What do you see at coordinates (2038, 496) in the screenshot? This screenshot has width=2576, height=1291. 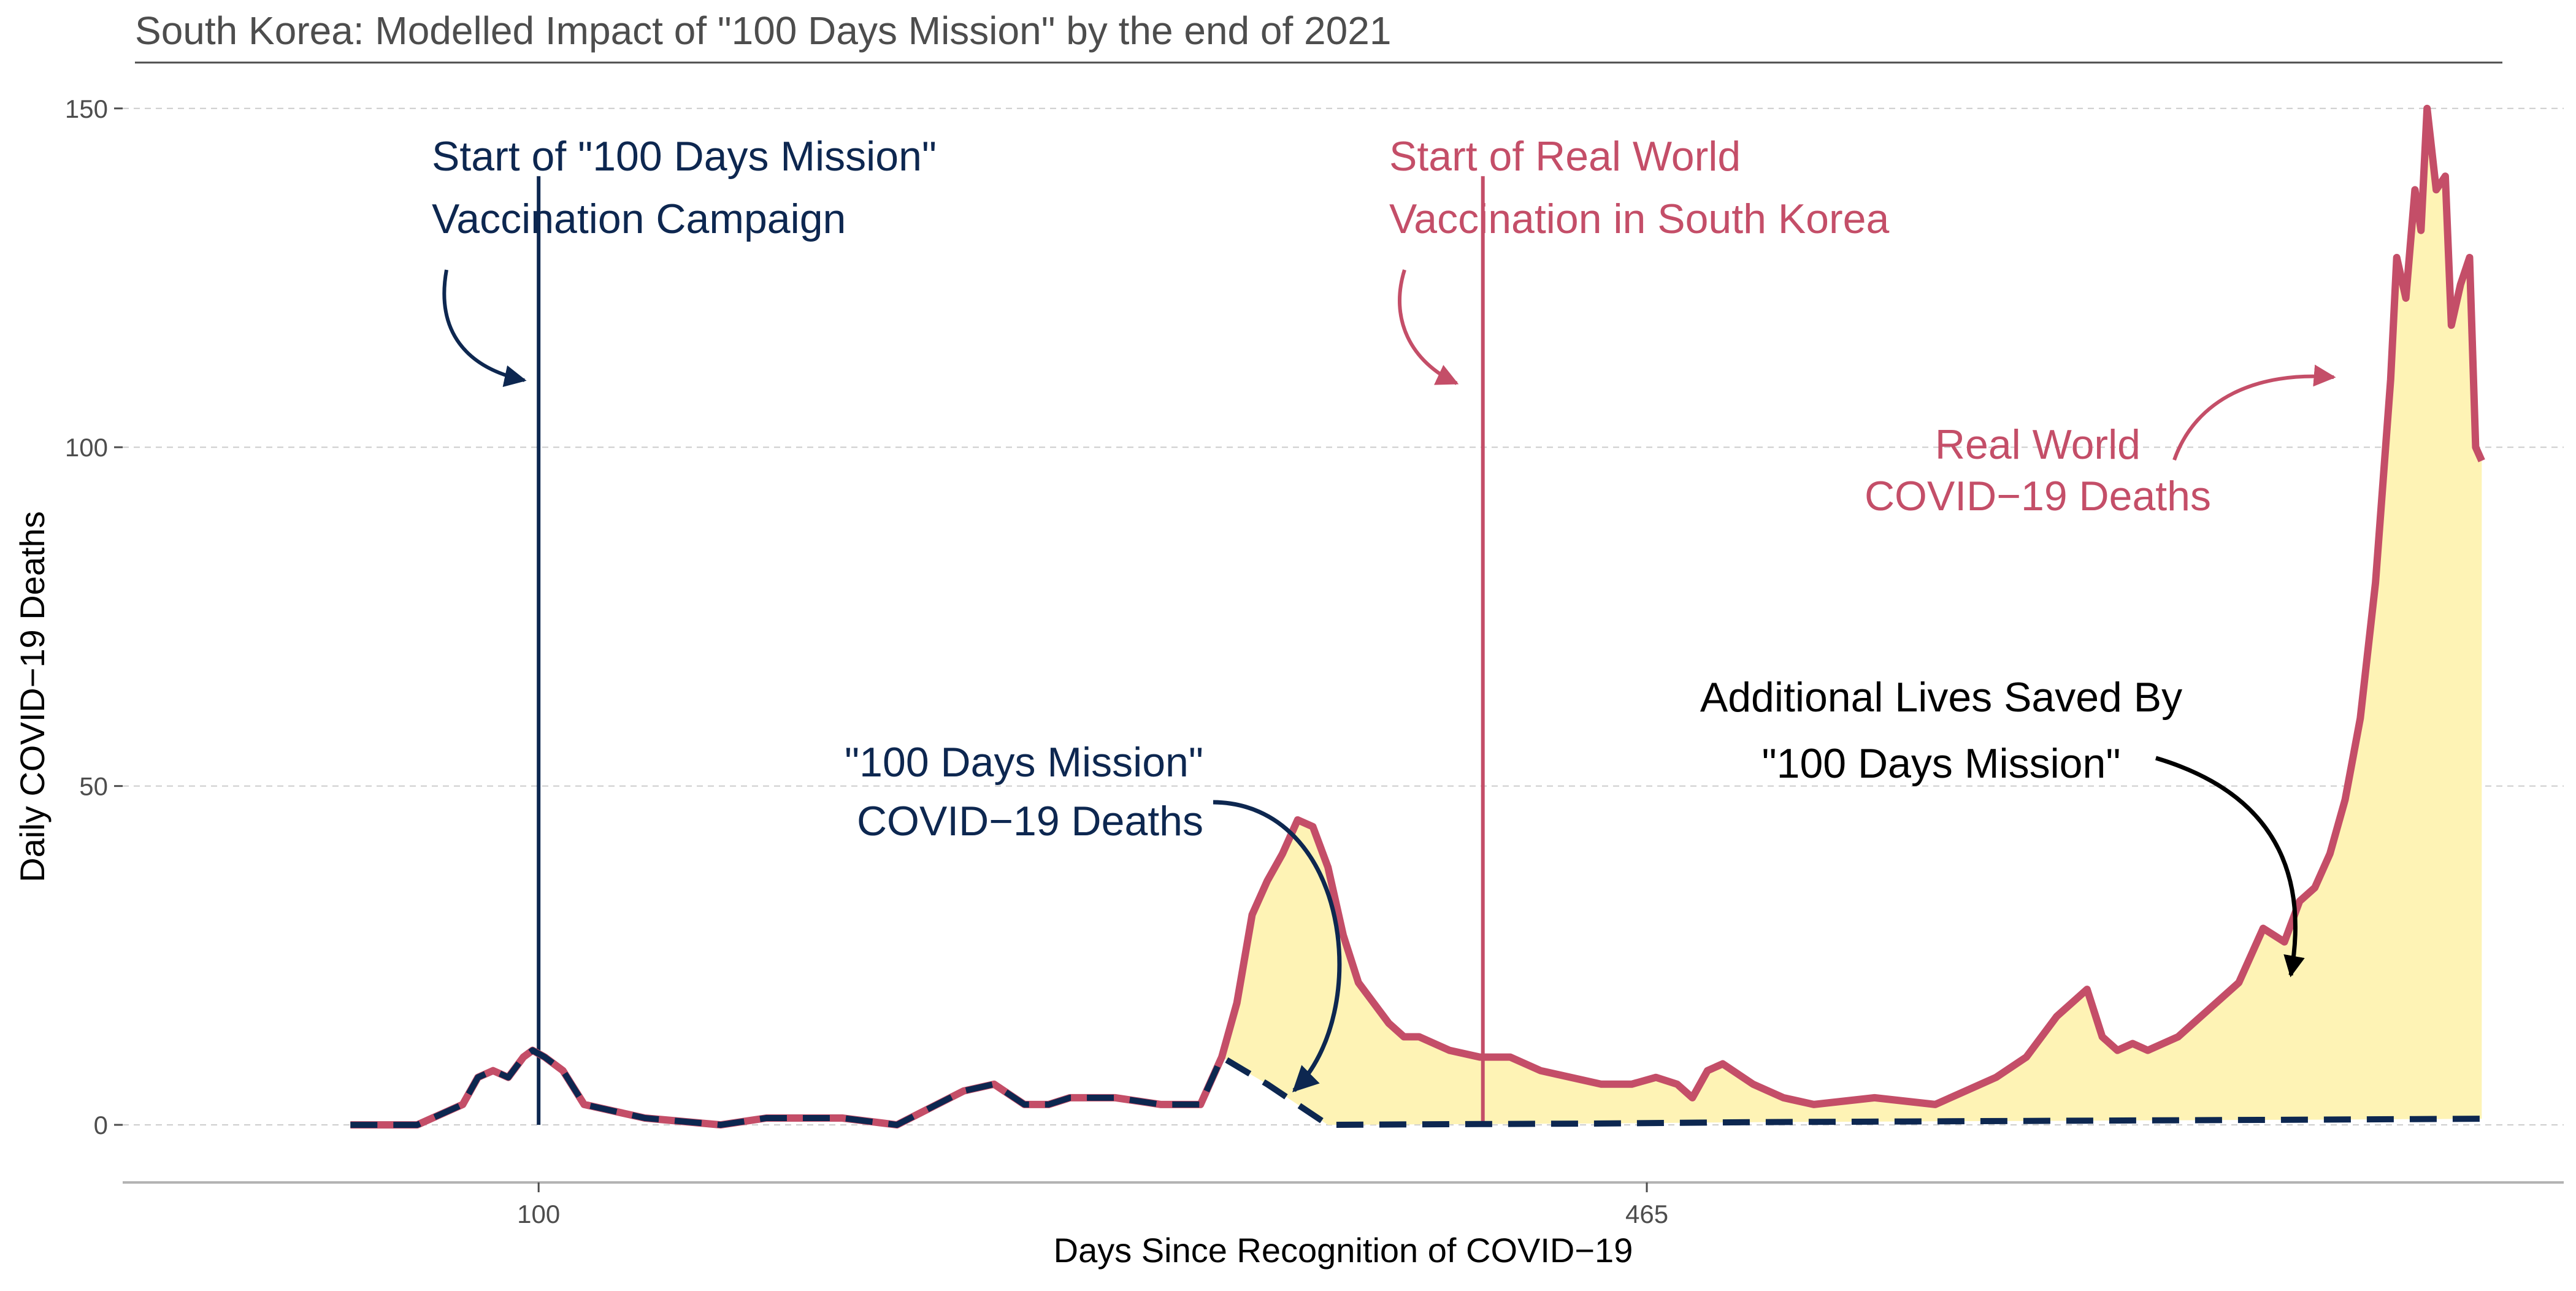 I see `real-deaths-annotation-line-2: COVID−19 Deaths` at bounding box center [2038, 496].